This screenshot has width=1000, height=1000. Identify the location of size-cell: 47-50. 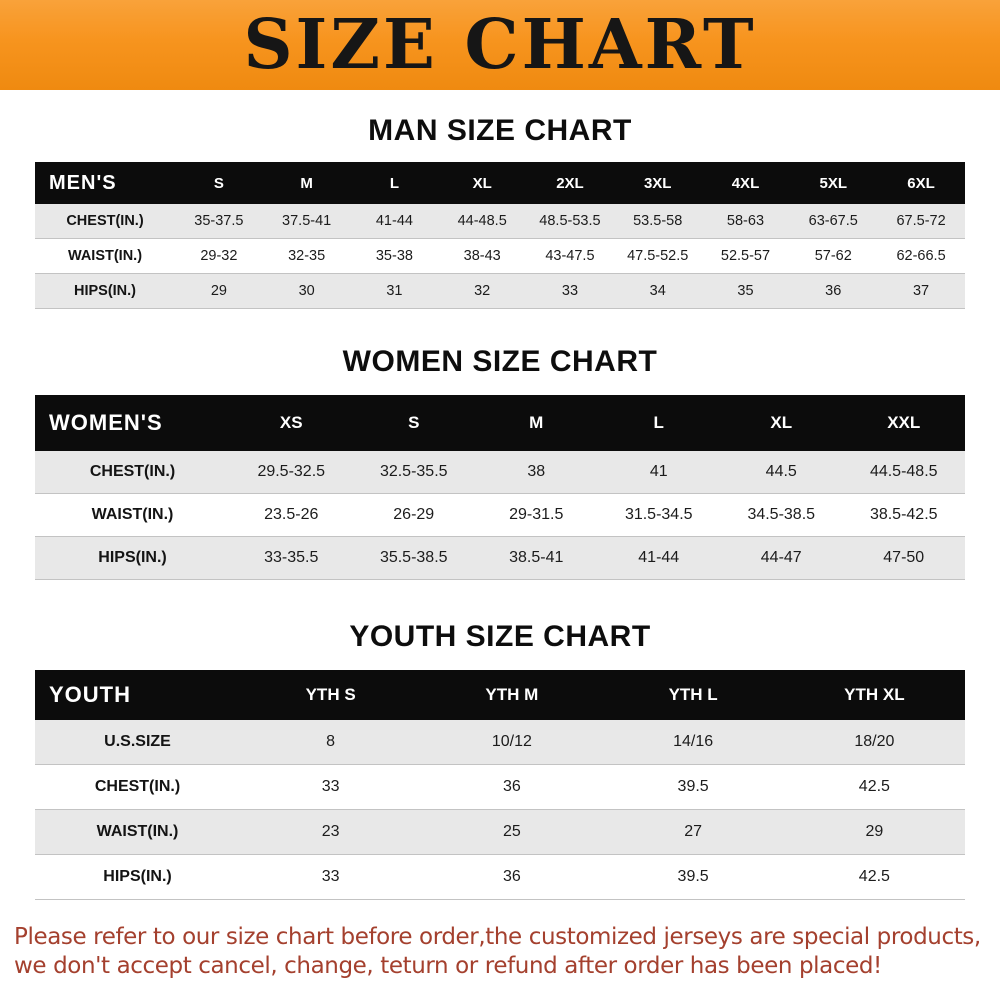
(904, 557).